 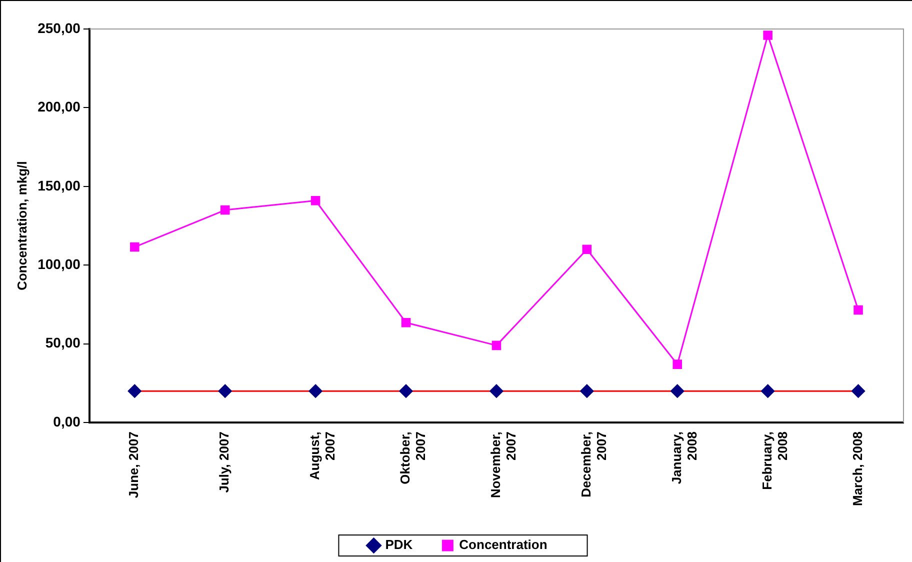 I want to click on x-tick-label: Oktober, 2007, so click(x=413, y=458).